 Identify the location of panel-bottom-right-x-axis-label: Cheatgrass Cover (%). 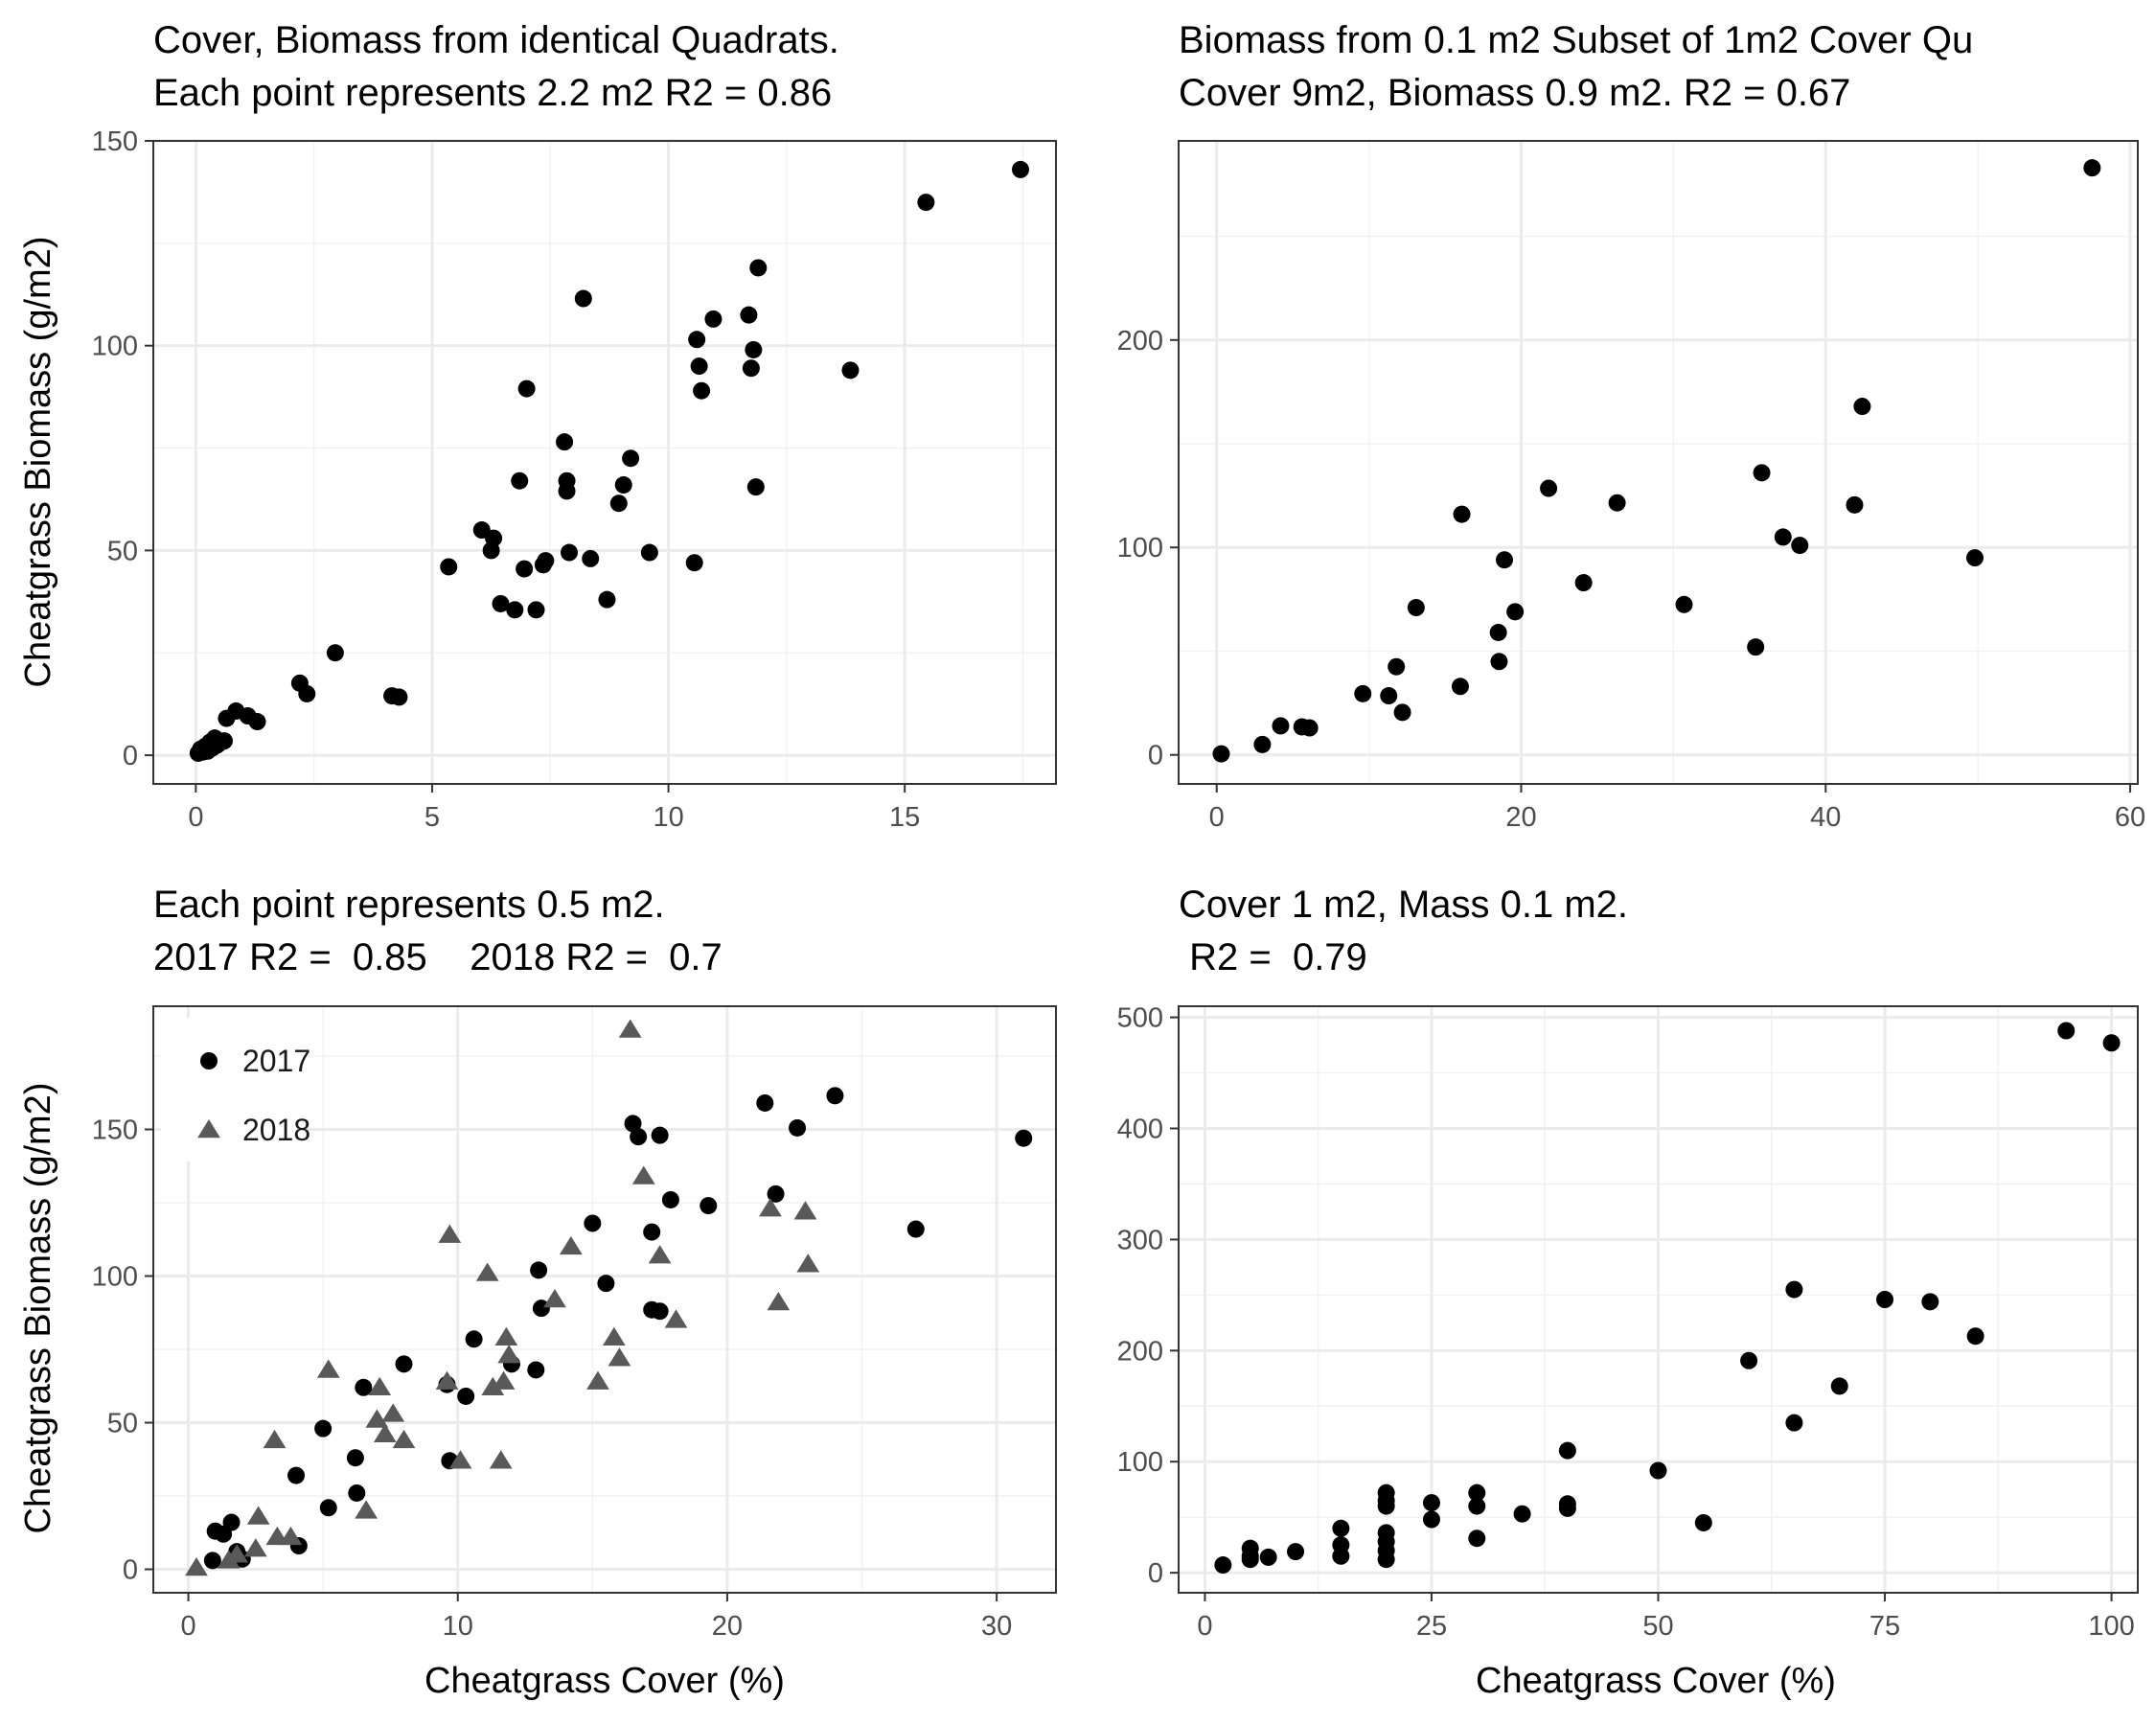
(1656, 1681).